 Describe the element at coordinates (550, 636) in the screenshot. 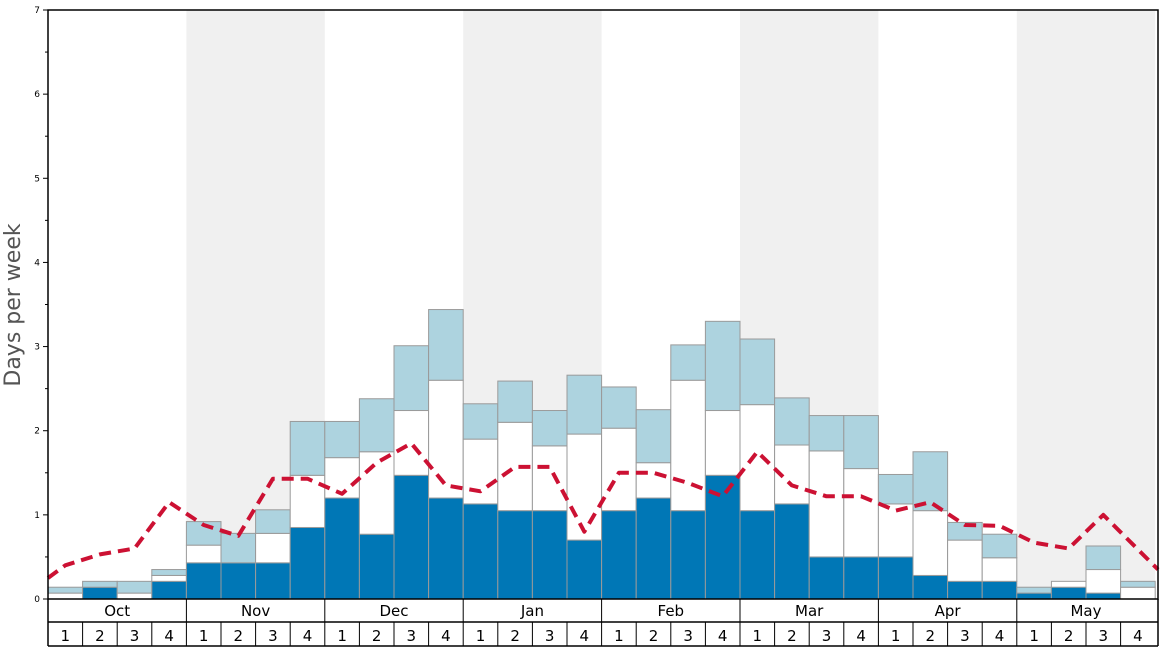

I see `week-label-15: 3` at that location.